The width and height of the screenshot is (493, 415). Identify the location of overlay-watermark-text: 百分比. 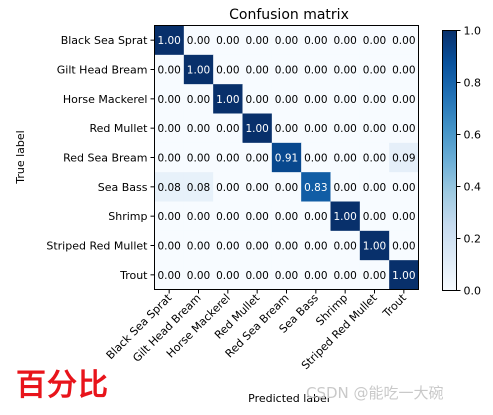
(62, 385).